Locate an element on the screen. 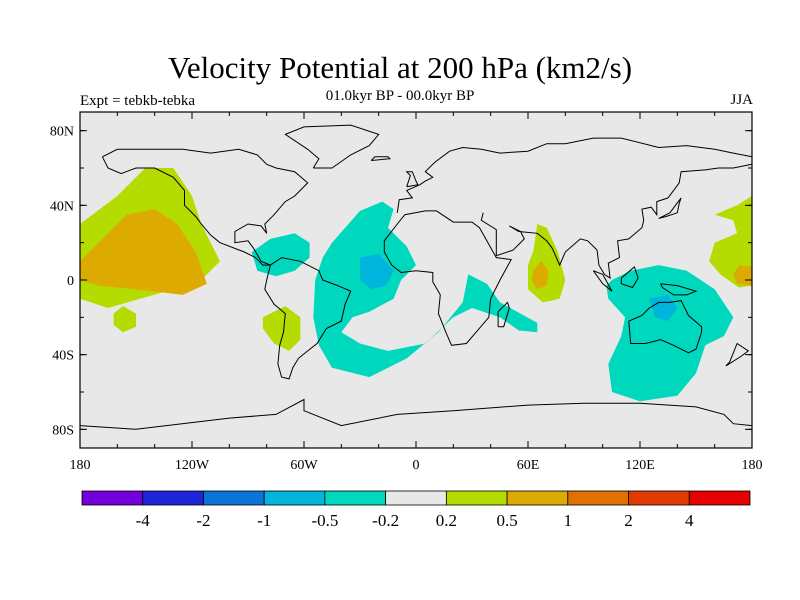 The height and width of the screenshot is (600, 800). x-tick-label: 0 is located at coordinates (416, 465).